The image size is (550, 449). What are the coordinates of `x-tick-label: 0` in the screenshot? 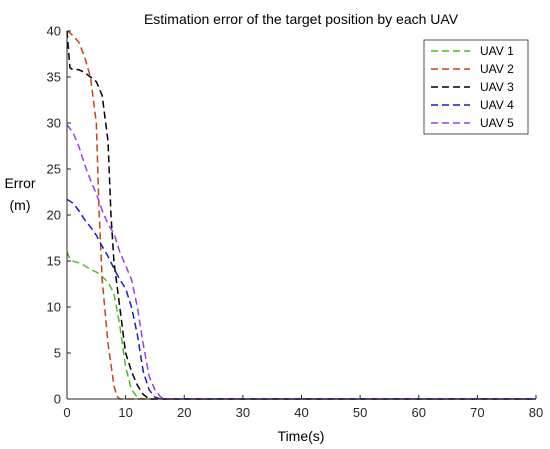 It's located at (66, 412).